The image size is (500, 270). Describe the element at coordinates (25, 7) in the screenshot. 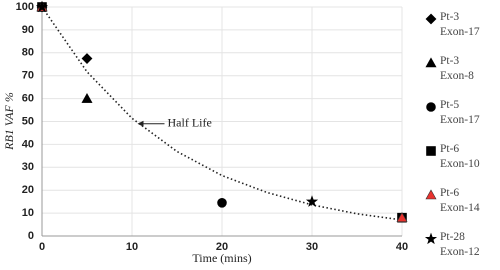

I see `y-tick-label: 100` at that location.